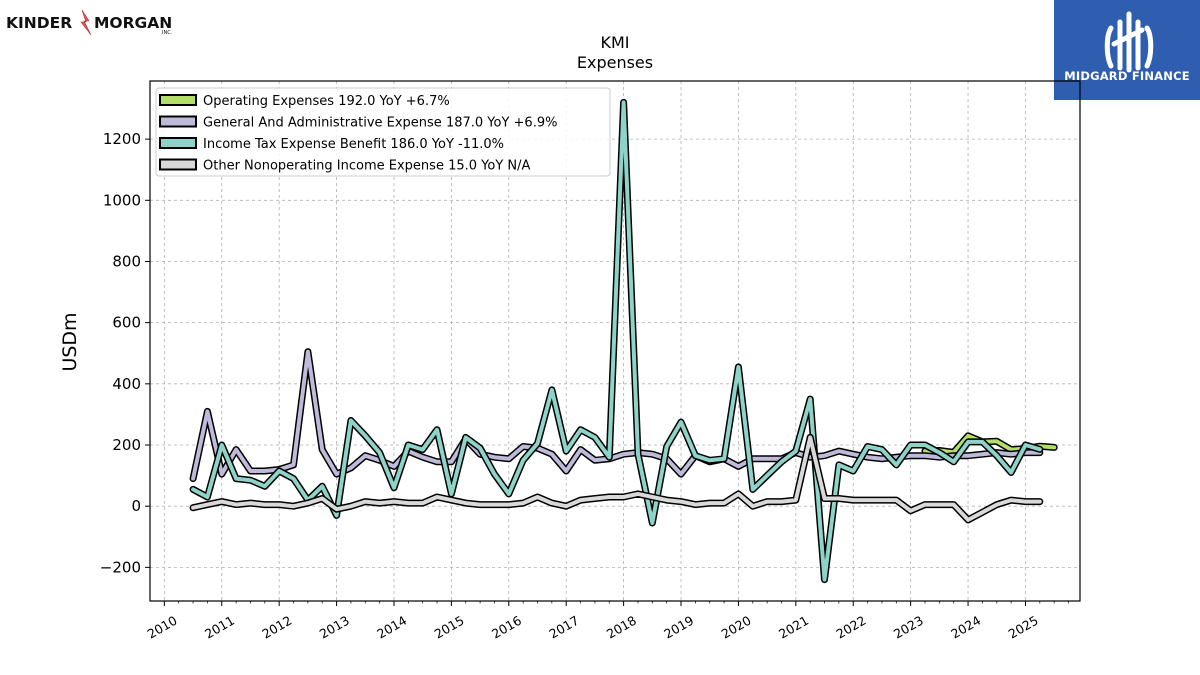  I want to click on y-tick-label: −200, so click(120, 567).